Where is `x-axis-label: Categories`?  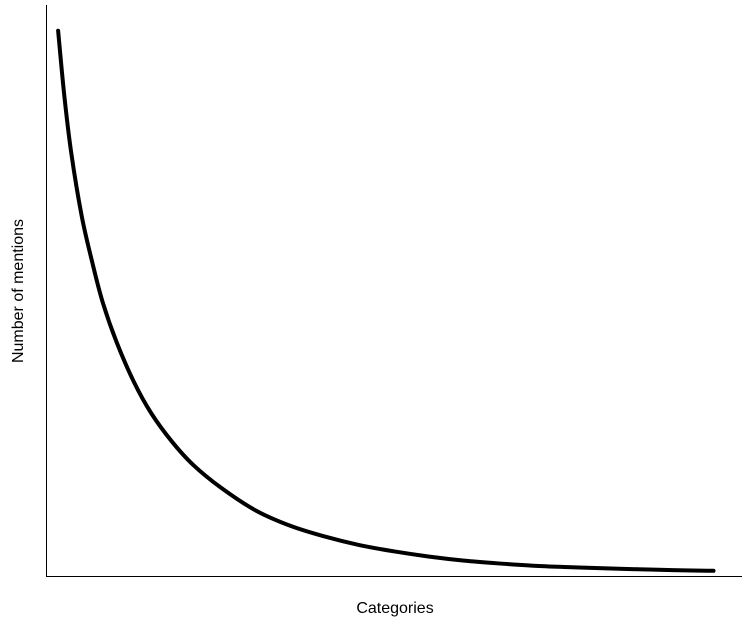
x-axis-label: Categories is located at coordinates (394, 608).